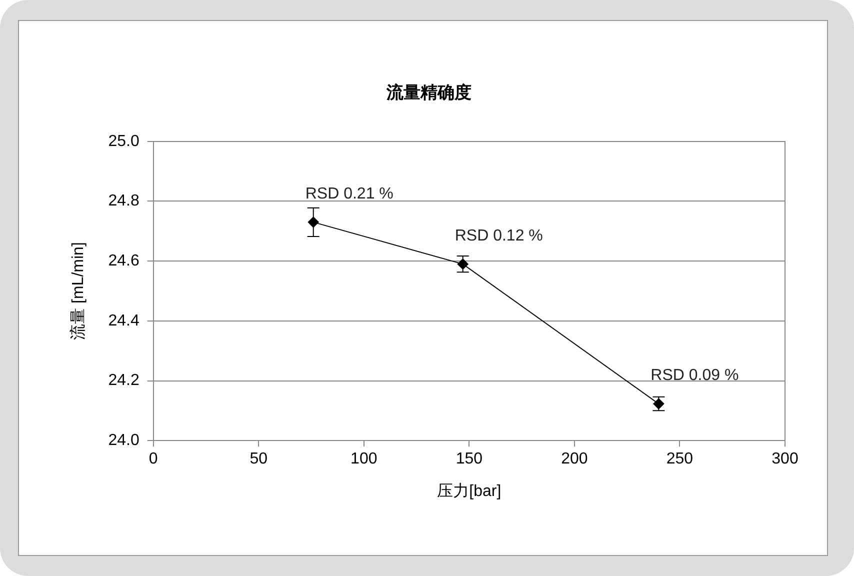 This screenshot has height=576, width=854. What do you see at coordinates (429, 92) in the screenshot?
I see `chart-title: 流量精确度` at bounding box center [429, 92].